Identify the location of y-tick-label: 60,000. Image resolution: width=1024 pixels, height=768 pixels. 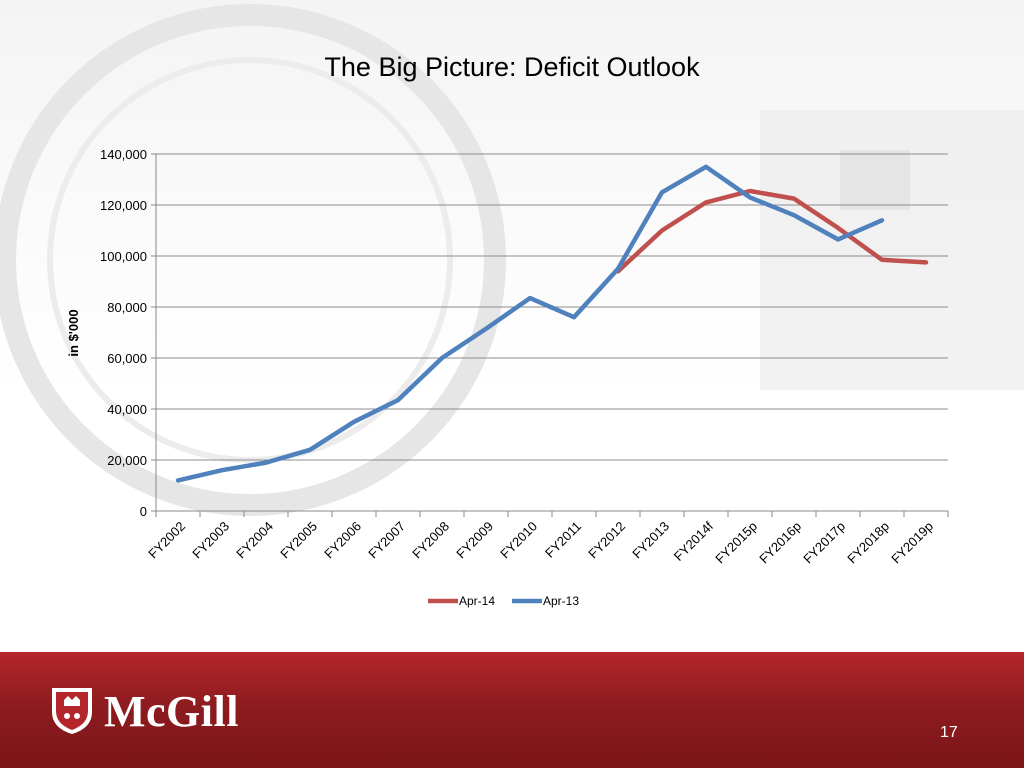
(127, 358).